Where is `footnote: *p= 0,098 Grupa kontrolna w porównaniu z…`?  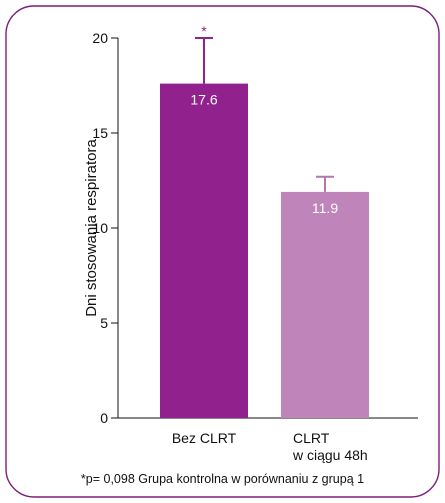 footnote: *p= 0,098 Grupa kontrolna w porównaniu z… is located at coordinates (222, 479).